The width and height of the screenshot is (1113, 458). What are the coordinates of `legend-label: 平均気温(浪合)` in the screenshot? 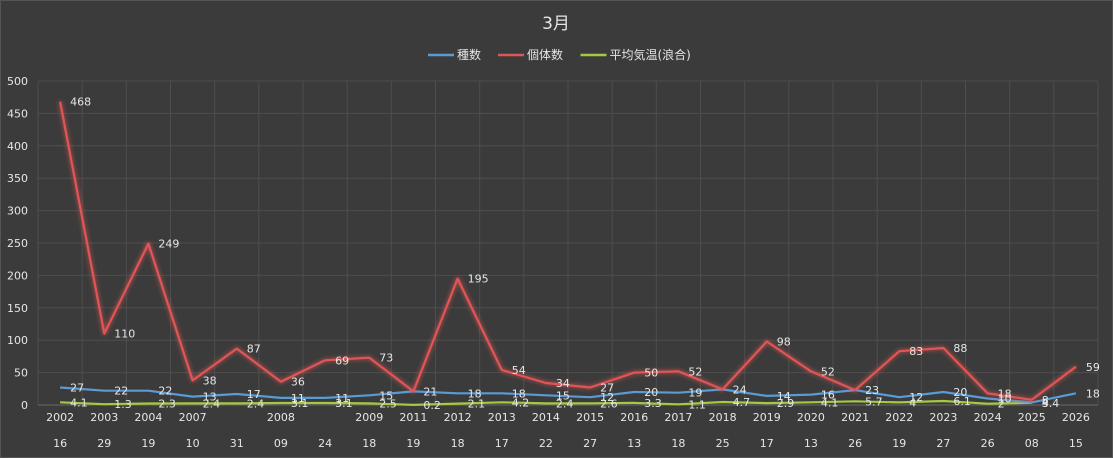 It's located at (650, 54).